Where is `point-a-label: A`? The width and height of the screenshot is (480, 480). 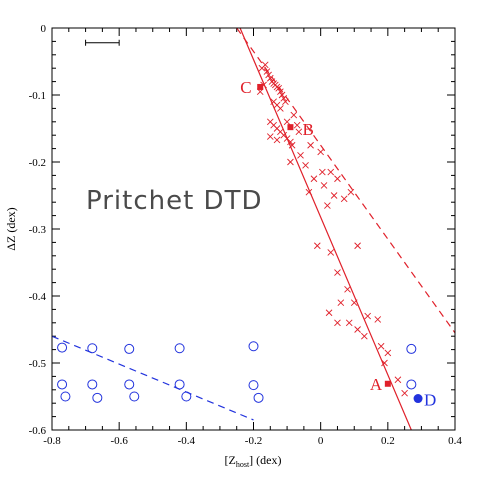 point-a-label: A is located at coordinates (376, 384).